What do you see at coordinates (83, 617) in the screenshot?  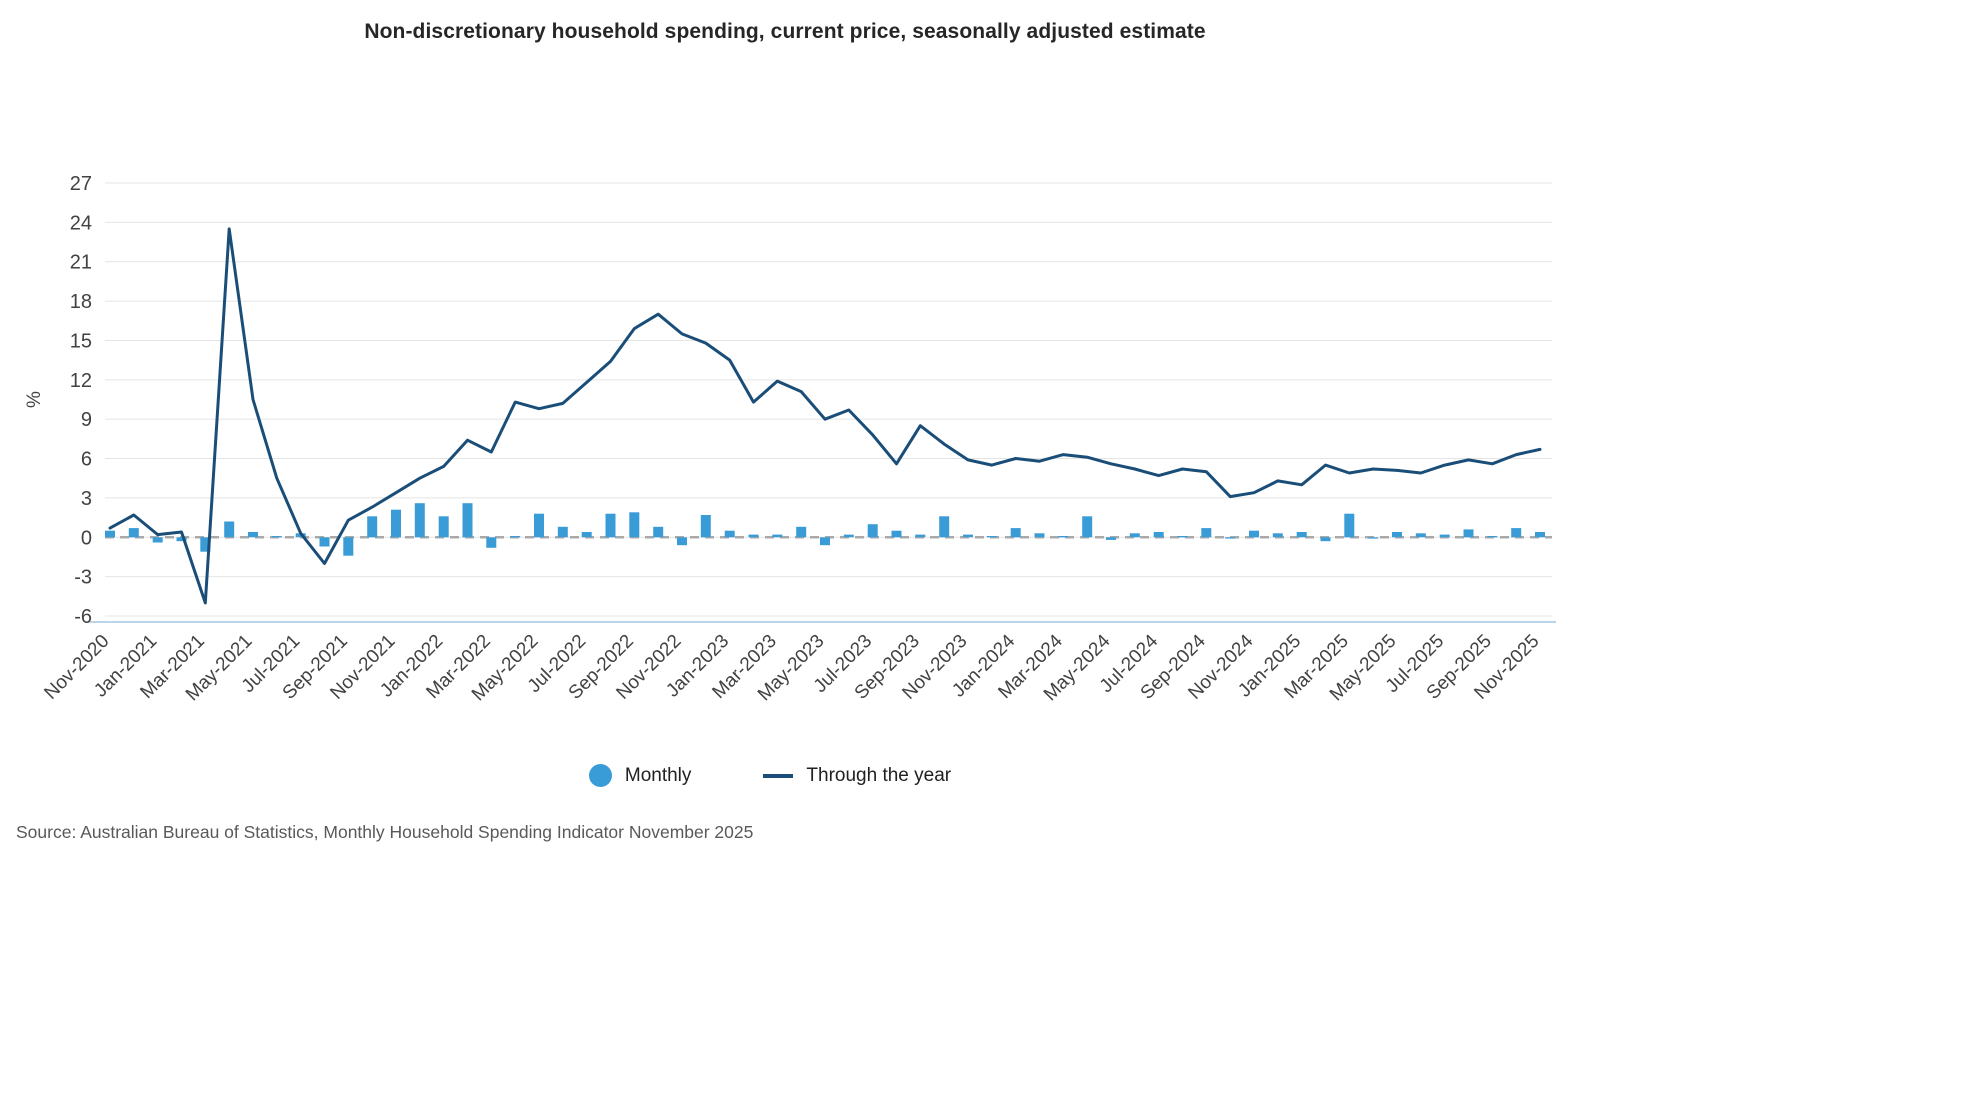 I see `y-tick-label: -6` at bounding box center [83, 617].